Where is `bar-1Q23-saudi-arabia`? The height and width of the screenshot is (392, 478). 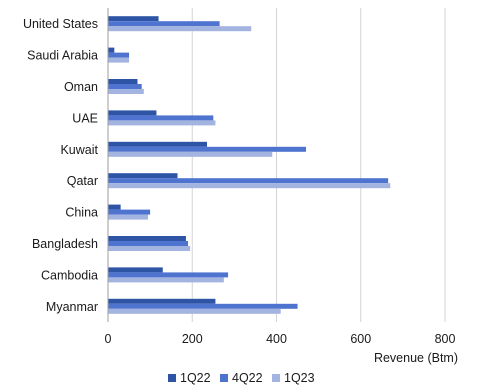 bar-1Q23-saudi-arabia is located at coordinates (119, 60).